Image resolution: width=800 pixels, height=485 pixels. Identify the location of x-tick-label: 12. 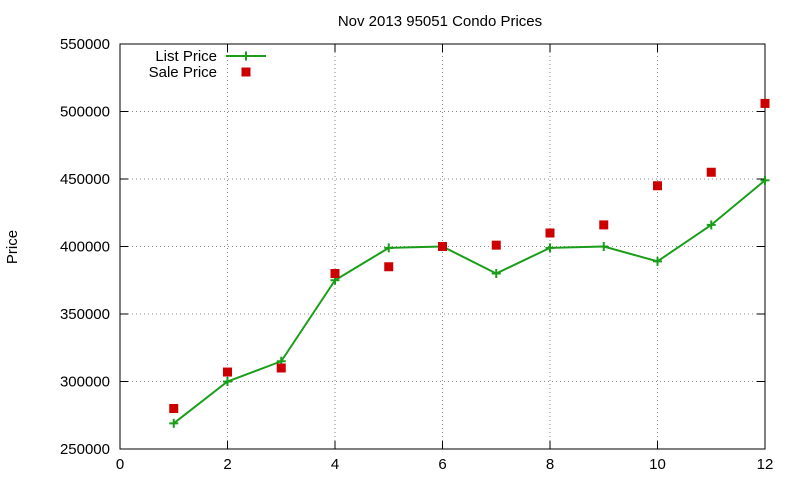
(765, 464).